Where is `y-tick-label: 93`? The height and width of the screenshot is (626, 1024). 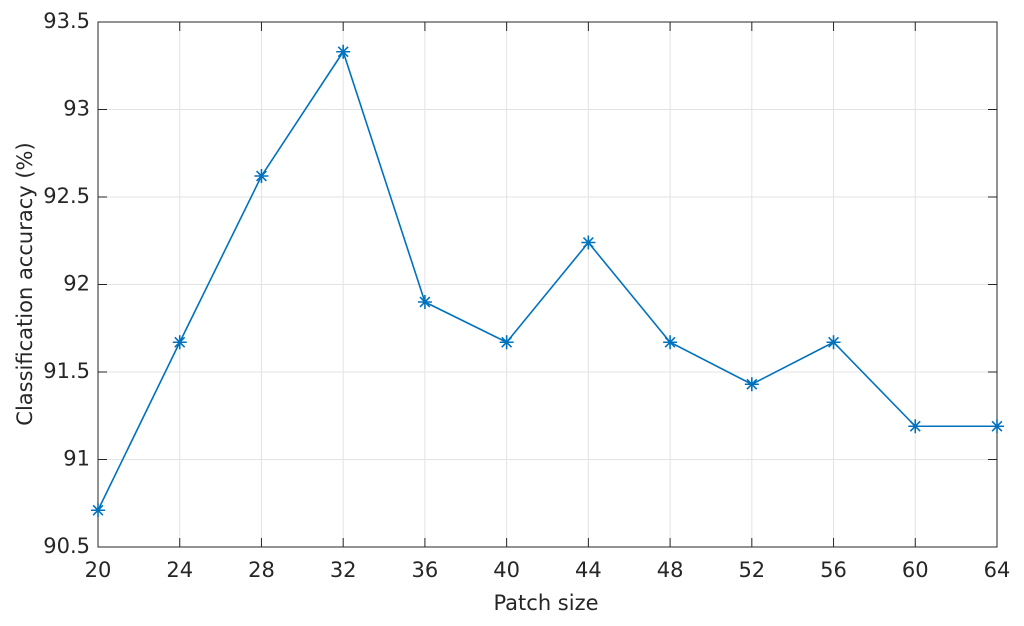 y-tick-label: 93 is located at coordinates (76, 109).